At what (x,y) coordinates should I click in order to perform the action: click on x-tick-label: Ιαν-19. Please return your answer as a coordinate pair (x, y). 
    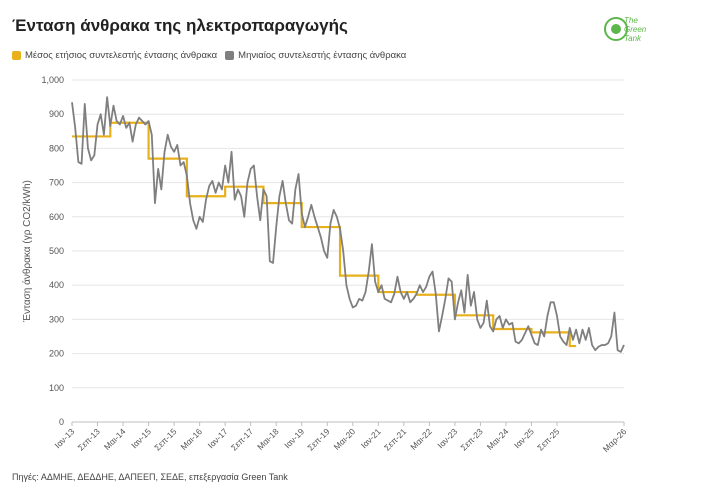
    Looking at the image, I should click on (294, 438).